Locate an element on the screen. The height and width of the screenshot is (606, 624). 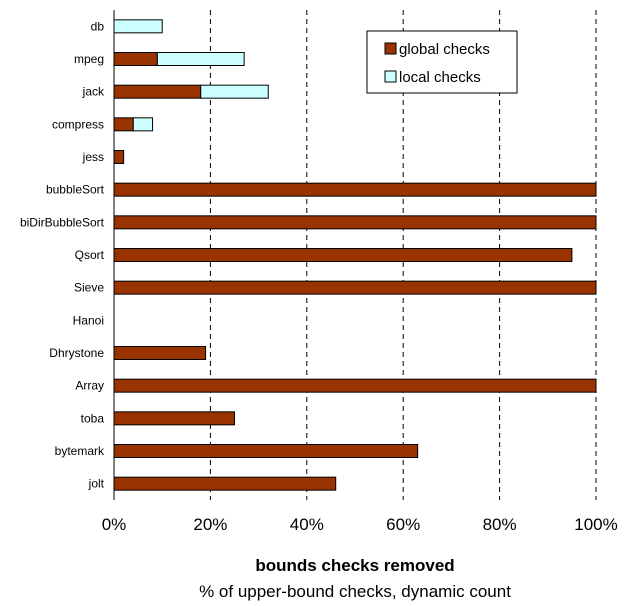
x-tick-label: 80% is located at coordinates (500, 524).